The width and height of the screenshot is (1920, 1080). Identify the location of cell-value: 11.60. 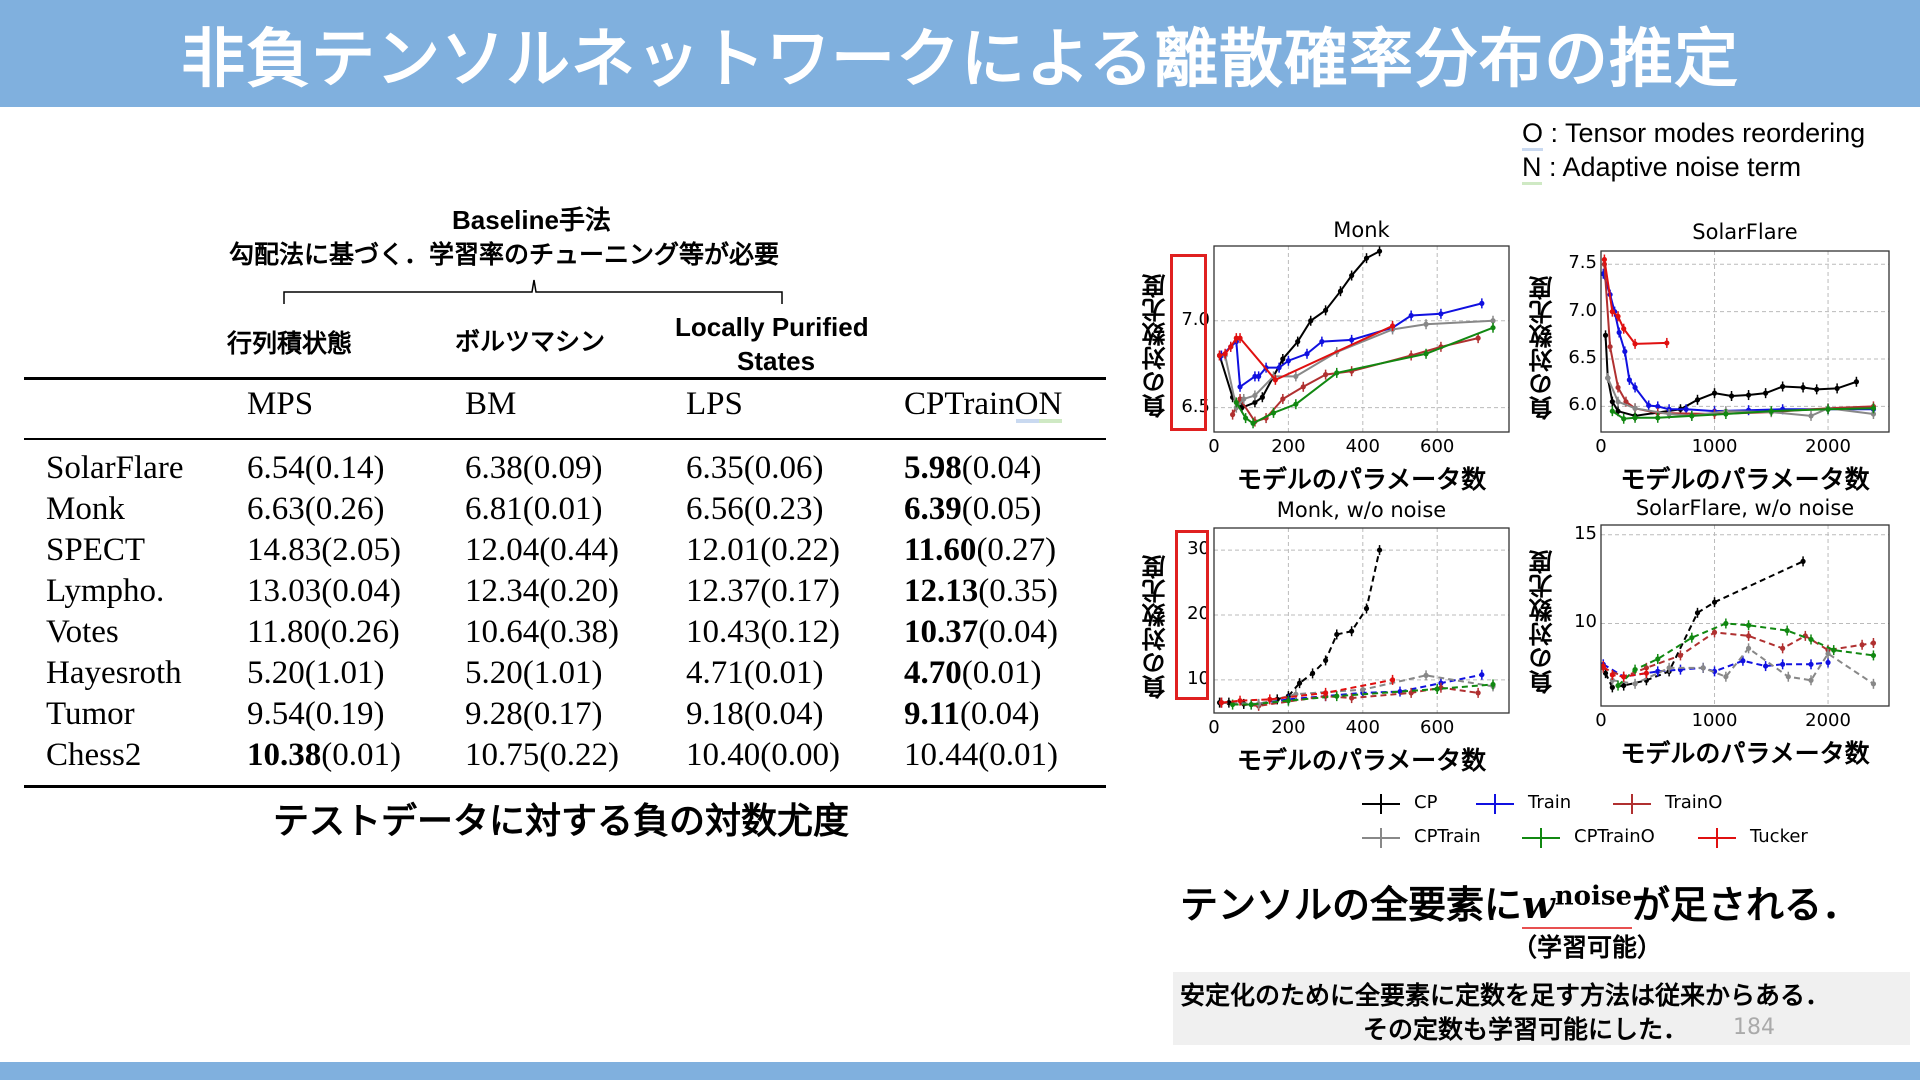
(940, 550).